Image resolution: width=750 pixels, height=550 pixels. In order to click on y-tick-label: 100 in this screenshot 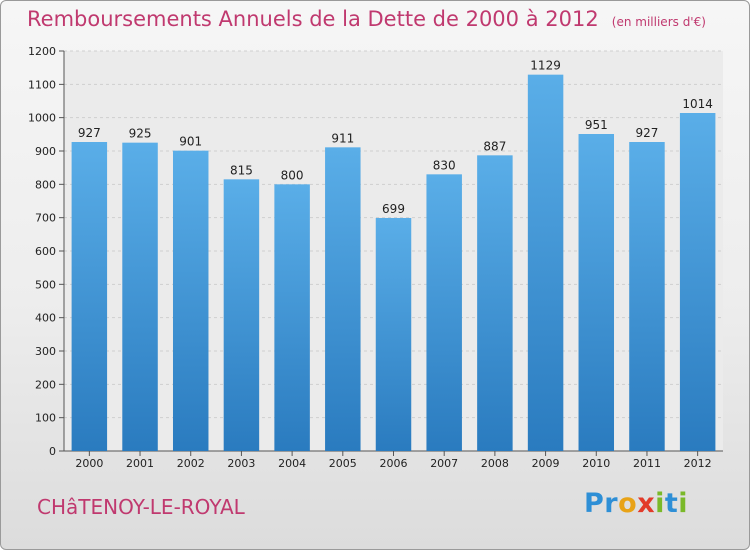, I will do `click(45, 418)`.